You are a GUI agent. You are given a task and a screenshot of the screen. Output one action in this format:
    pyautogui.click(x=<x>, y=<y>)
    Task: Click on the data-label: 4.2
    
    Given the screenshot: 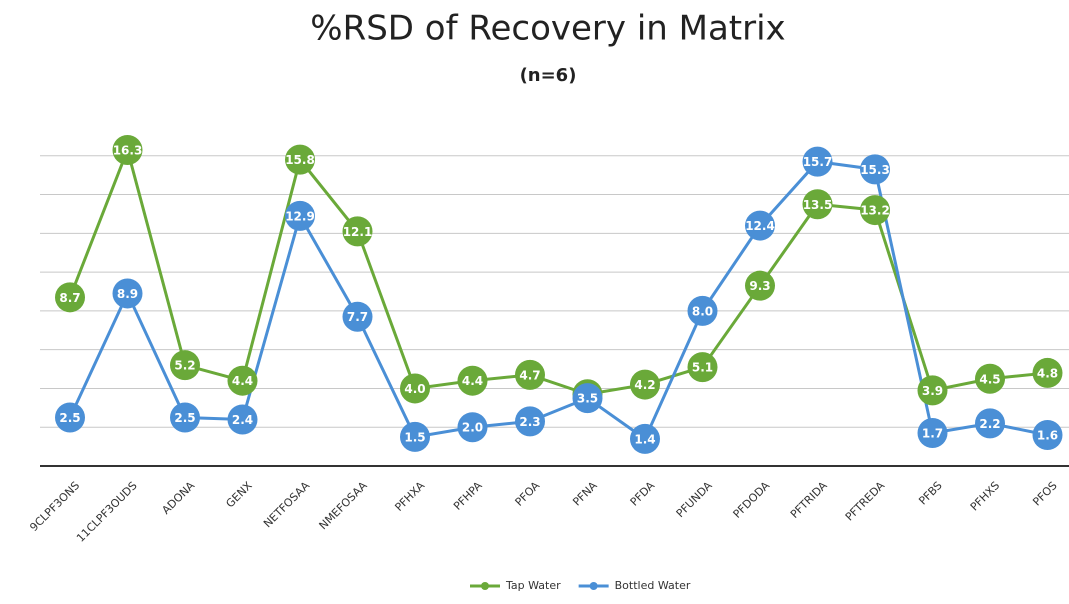 What is the action you would take?
    pyautogui.click(x=644, y=385)
    